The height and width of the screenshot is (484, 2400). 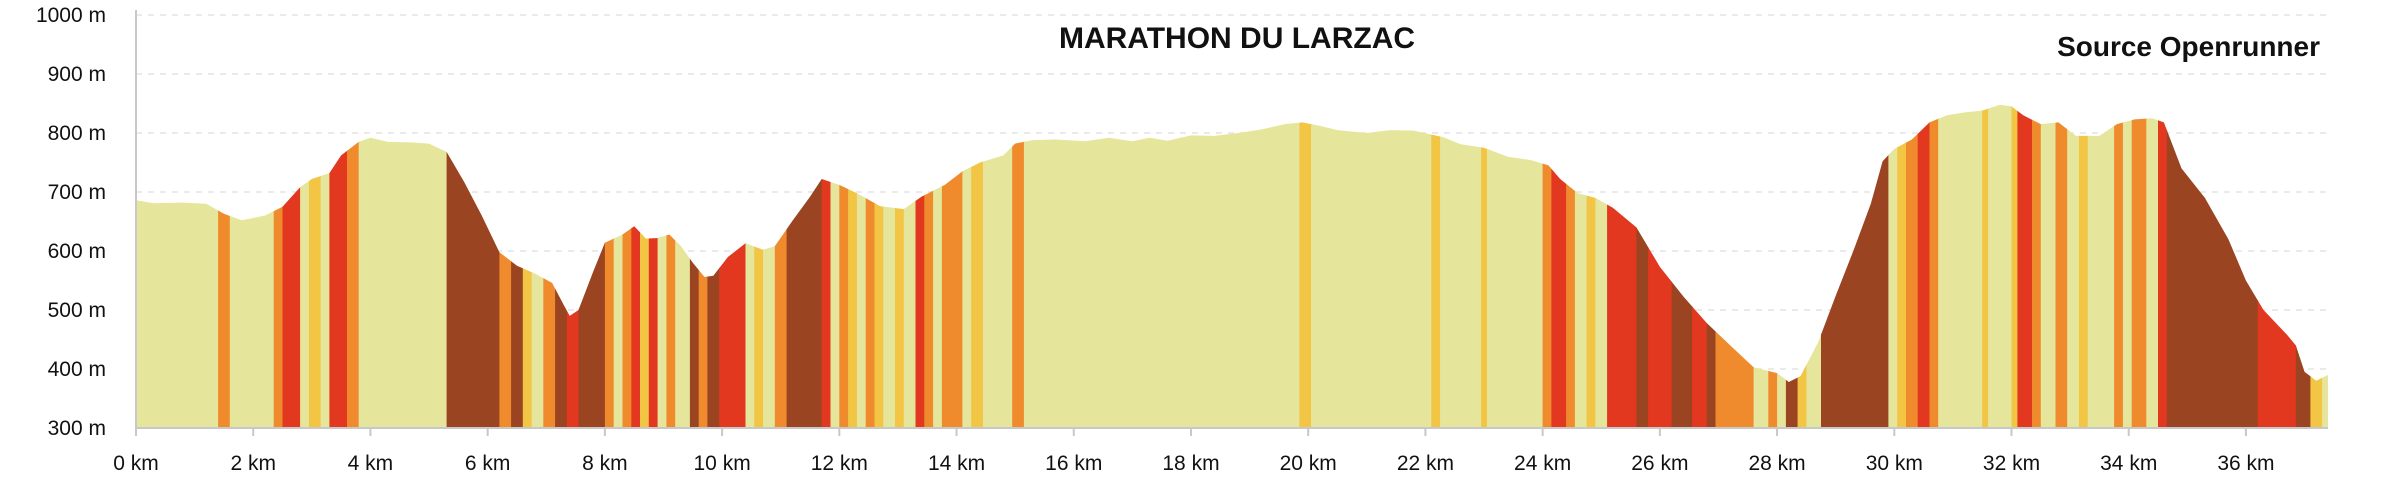 What do you see at coordinates (77, 251) in the screenshot?
I see `y-tick-label-600: 600 m` at bounding box center [77, 251].